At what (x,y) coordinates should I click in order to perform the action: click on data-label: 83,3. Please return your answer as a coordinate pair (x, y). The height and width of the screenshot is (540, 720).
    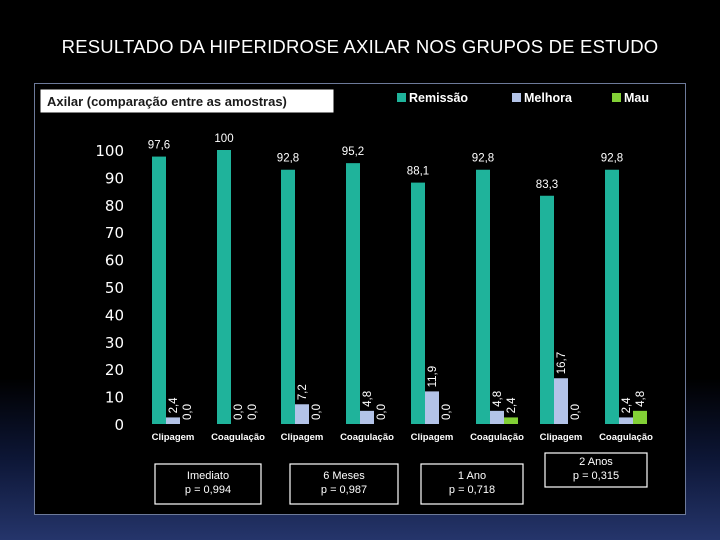
    Looking at the image, I should click on (547, 185).